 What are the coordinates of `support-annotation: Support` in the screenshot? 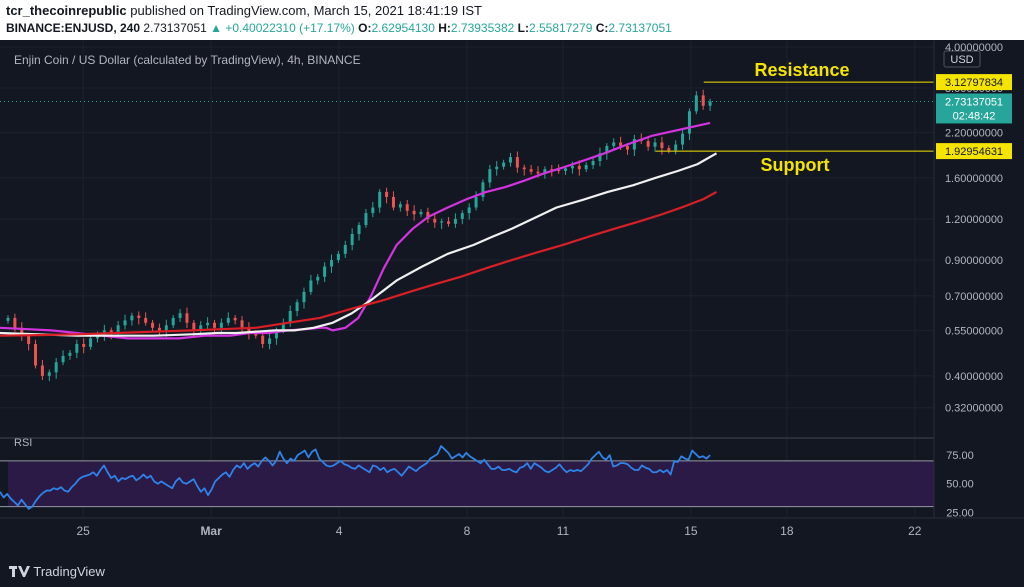 It's located at (795, 165).